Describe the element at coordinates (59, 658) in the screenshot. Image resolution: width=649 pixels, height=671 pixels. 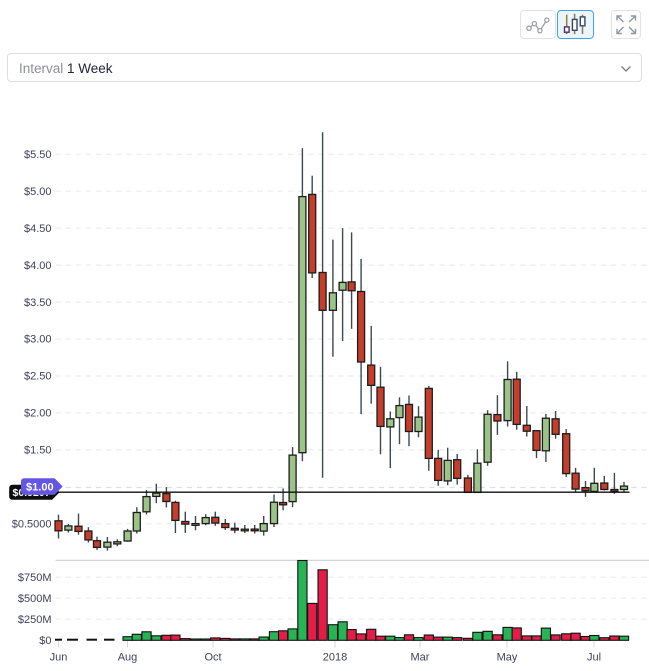
I see `svg-text: Jun` at that location.